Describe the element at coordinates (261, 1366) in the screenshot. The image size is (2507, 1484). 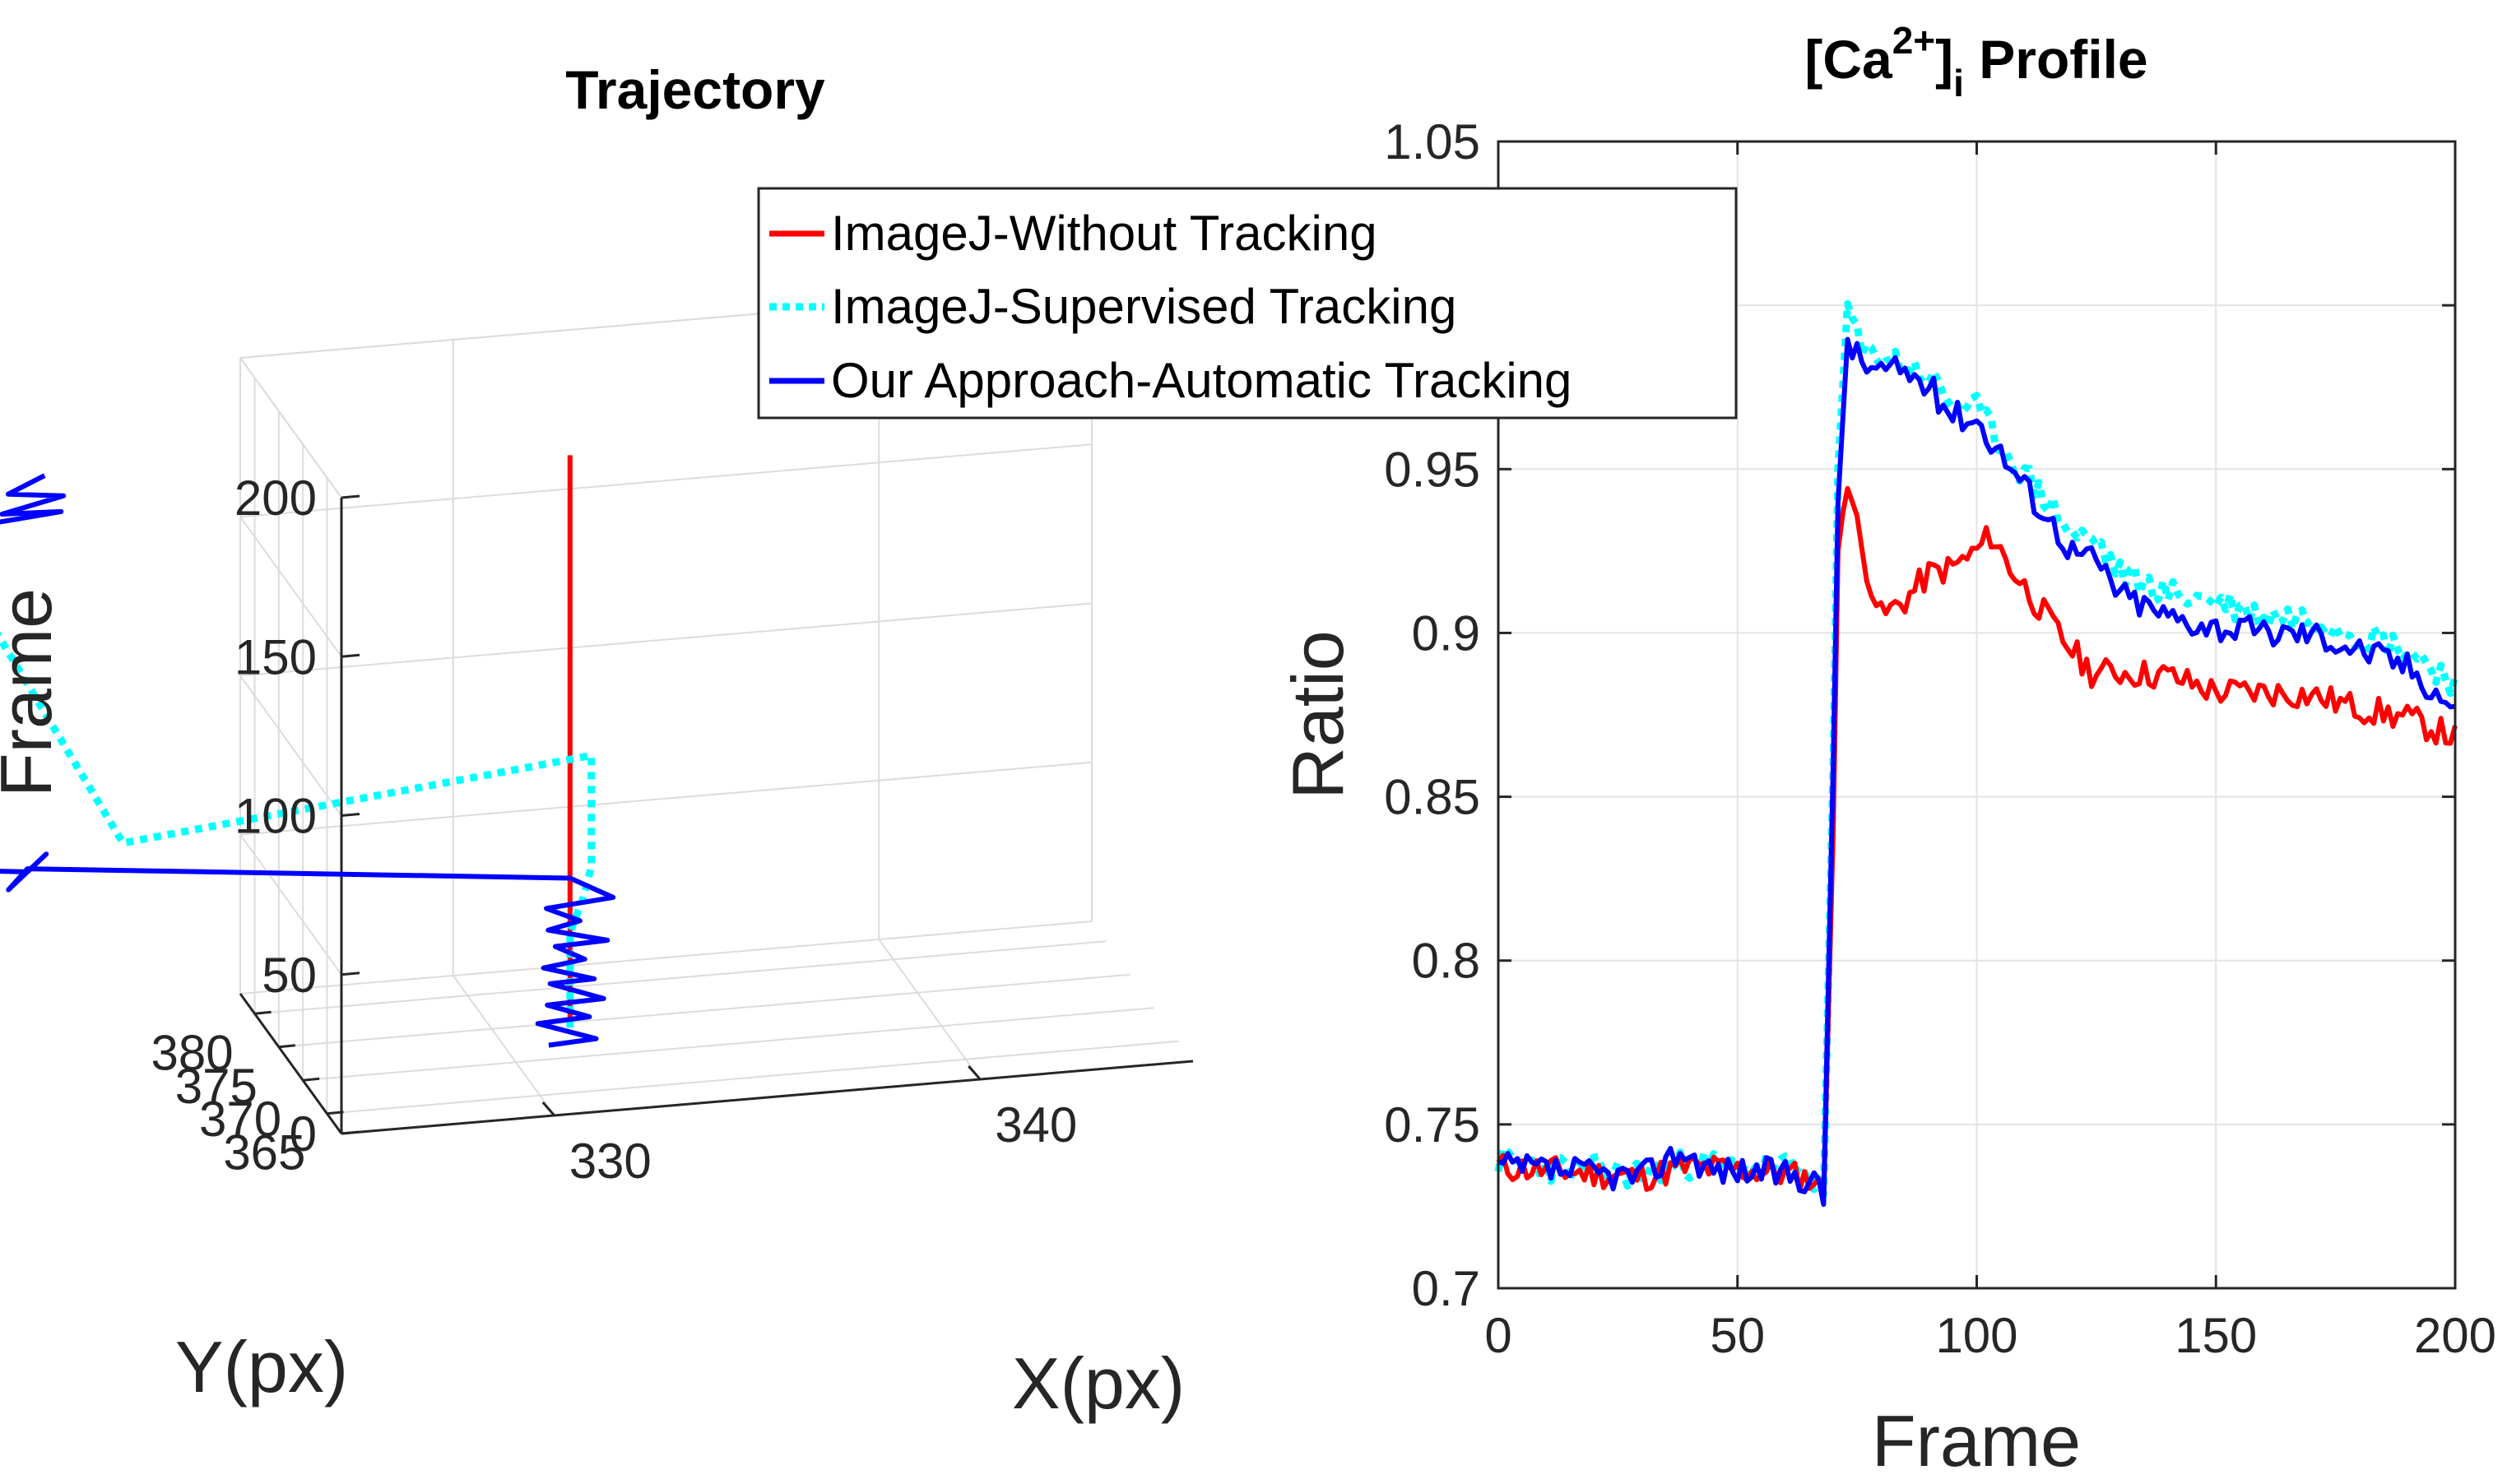
I see `trajectory-y-axis-label: Y(px)` at that location.